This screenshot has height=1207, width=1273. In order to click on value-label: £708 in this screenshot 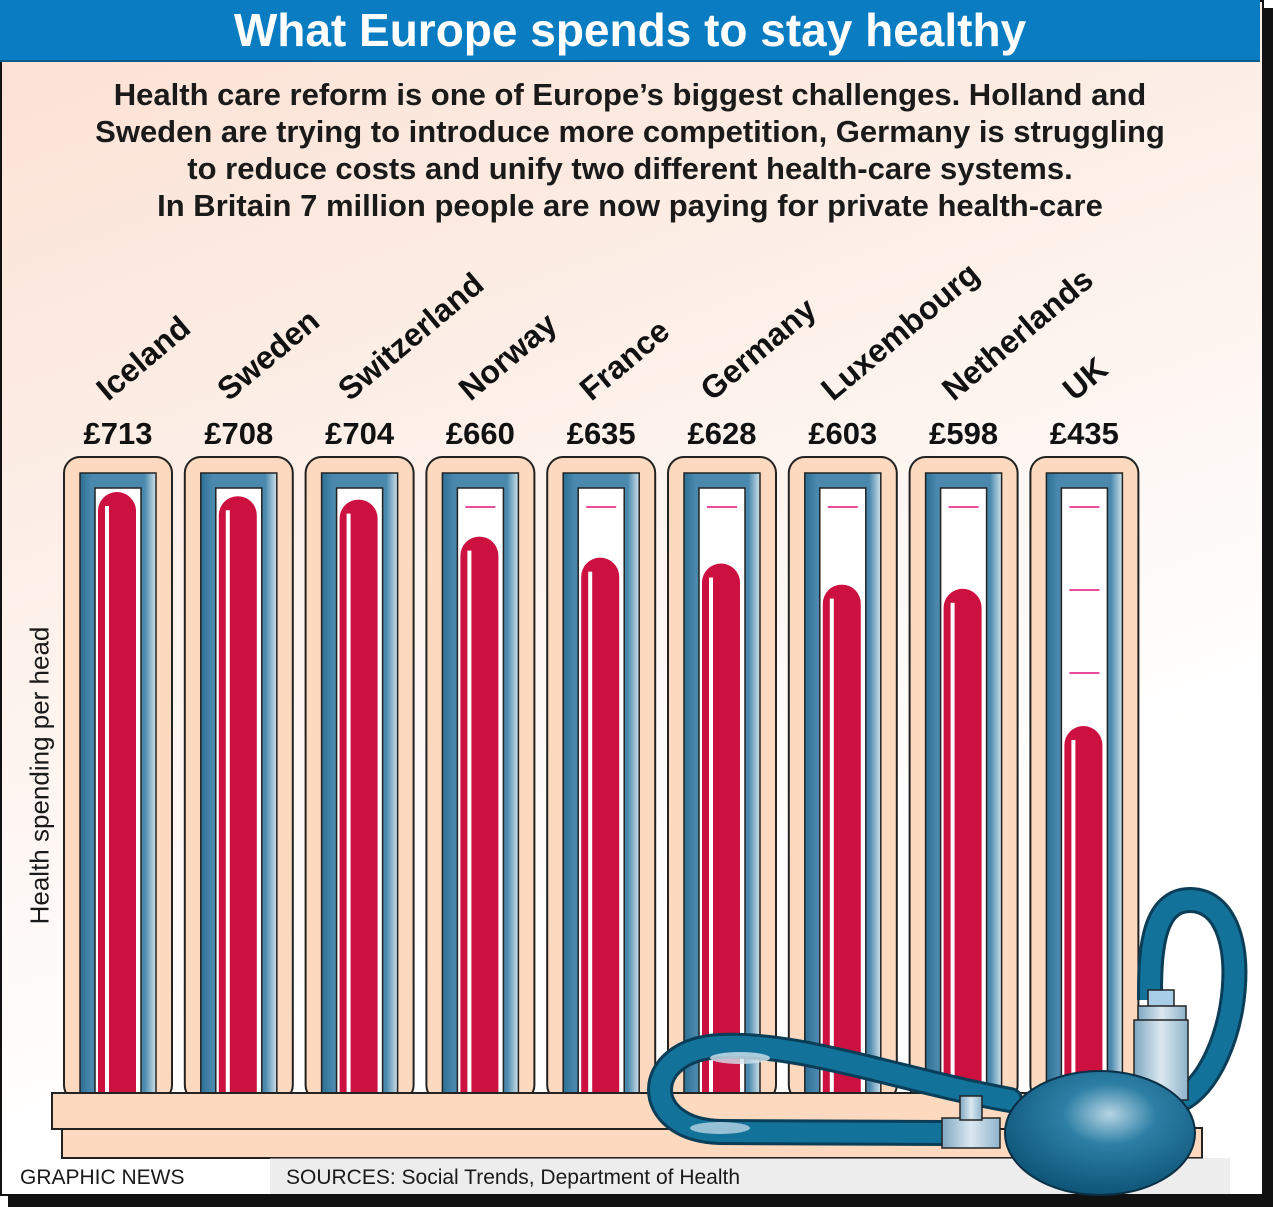, I will do `click(238, 433)`.